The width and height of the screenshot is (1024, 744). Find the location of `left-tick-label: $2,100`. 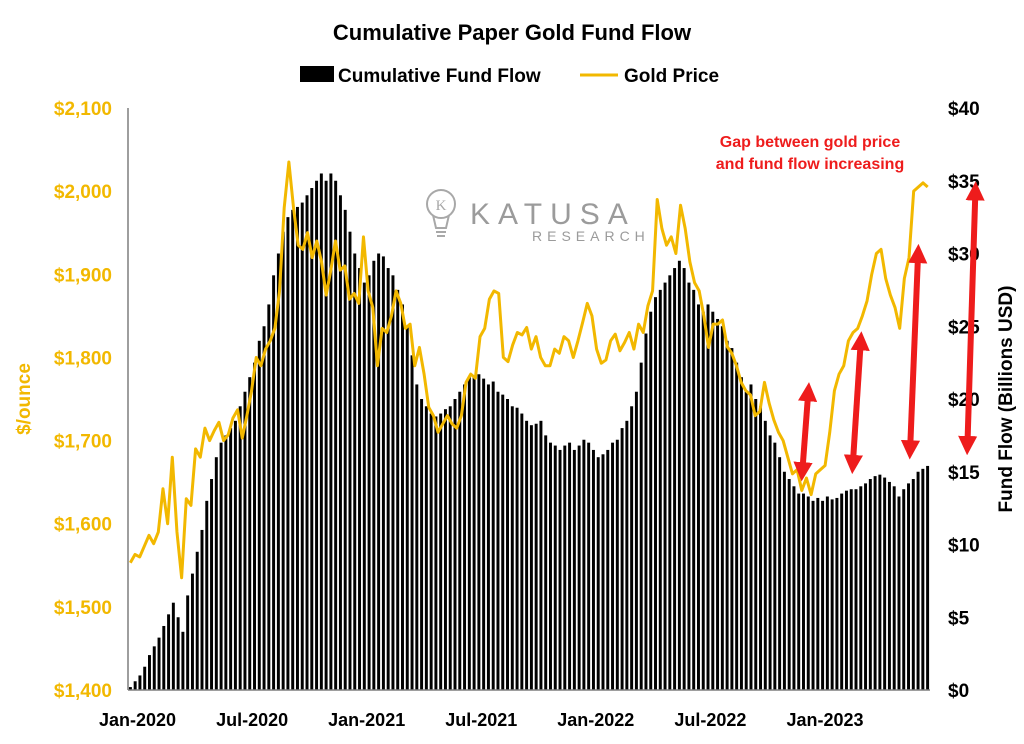

left-tick-label: $2,100 is located at coordinates (83, 109).